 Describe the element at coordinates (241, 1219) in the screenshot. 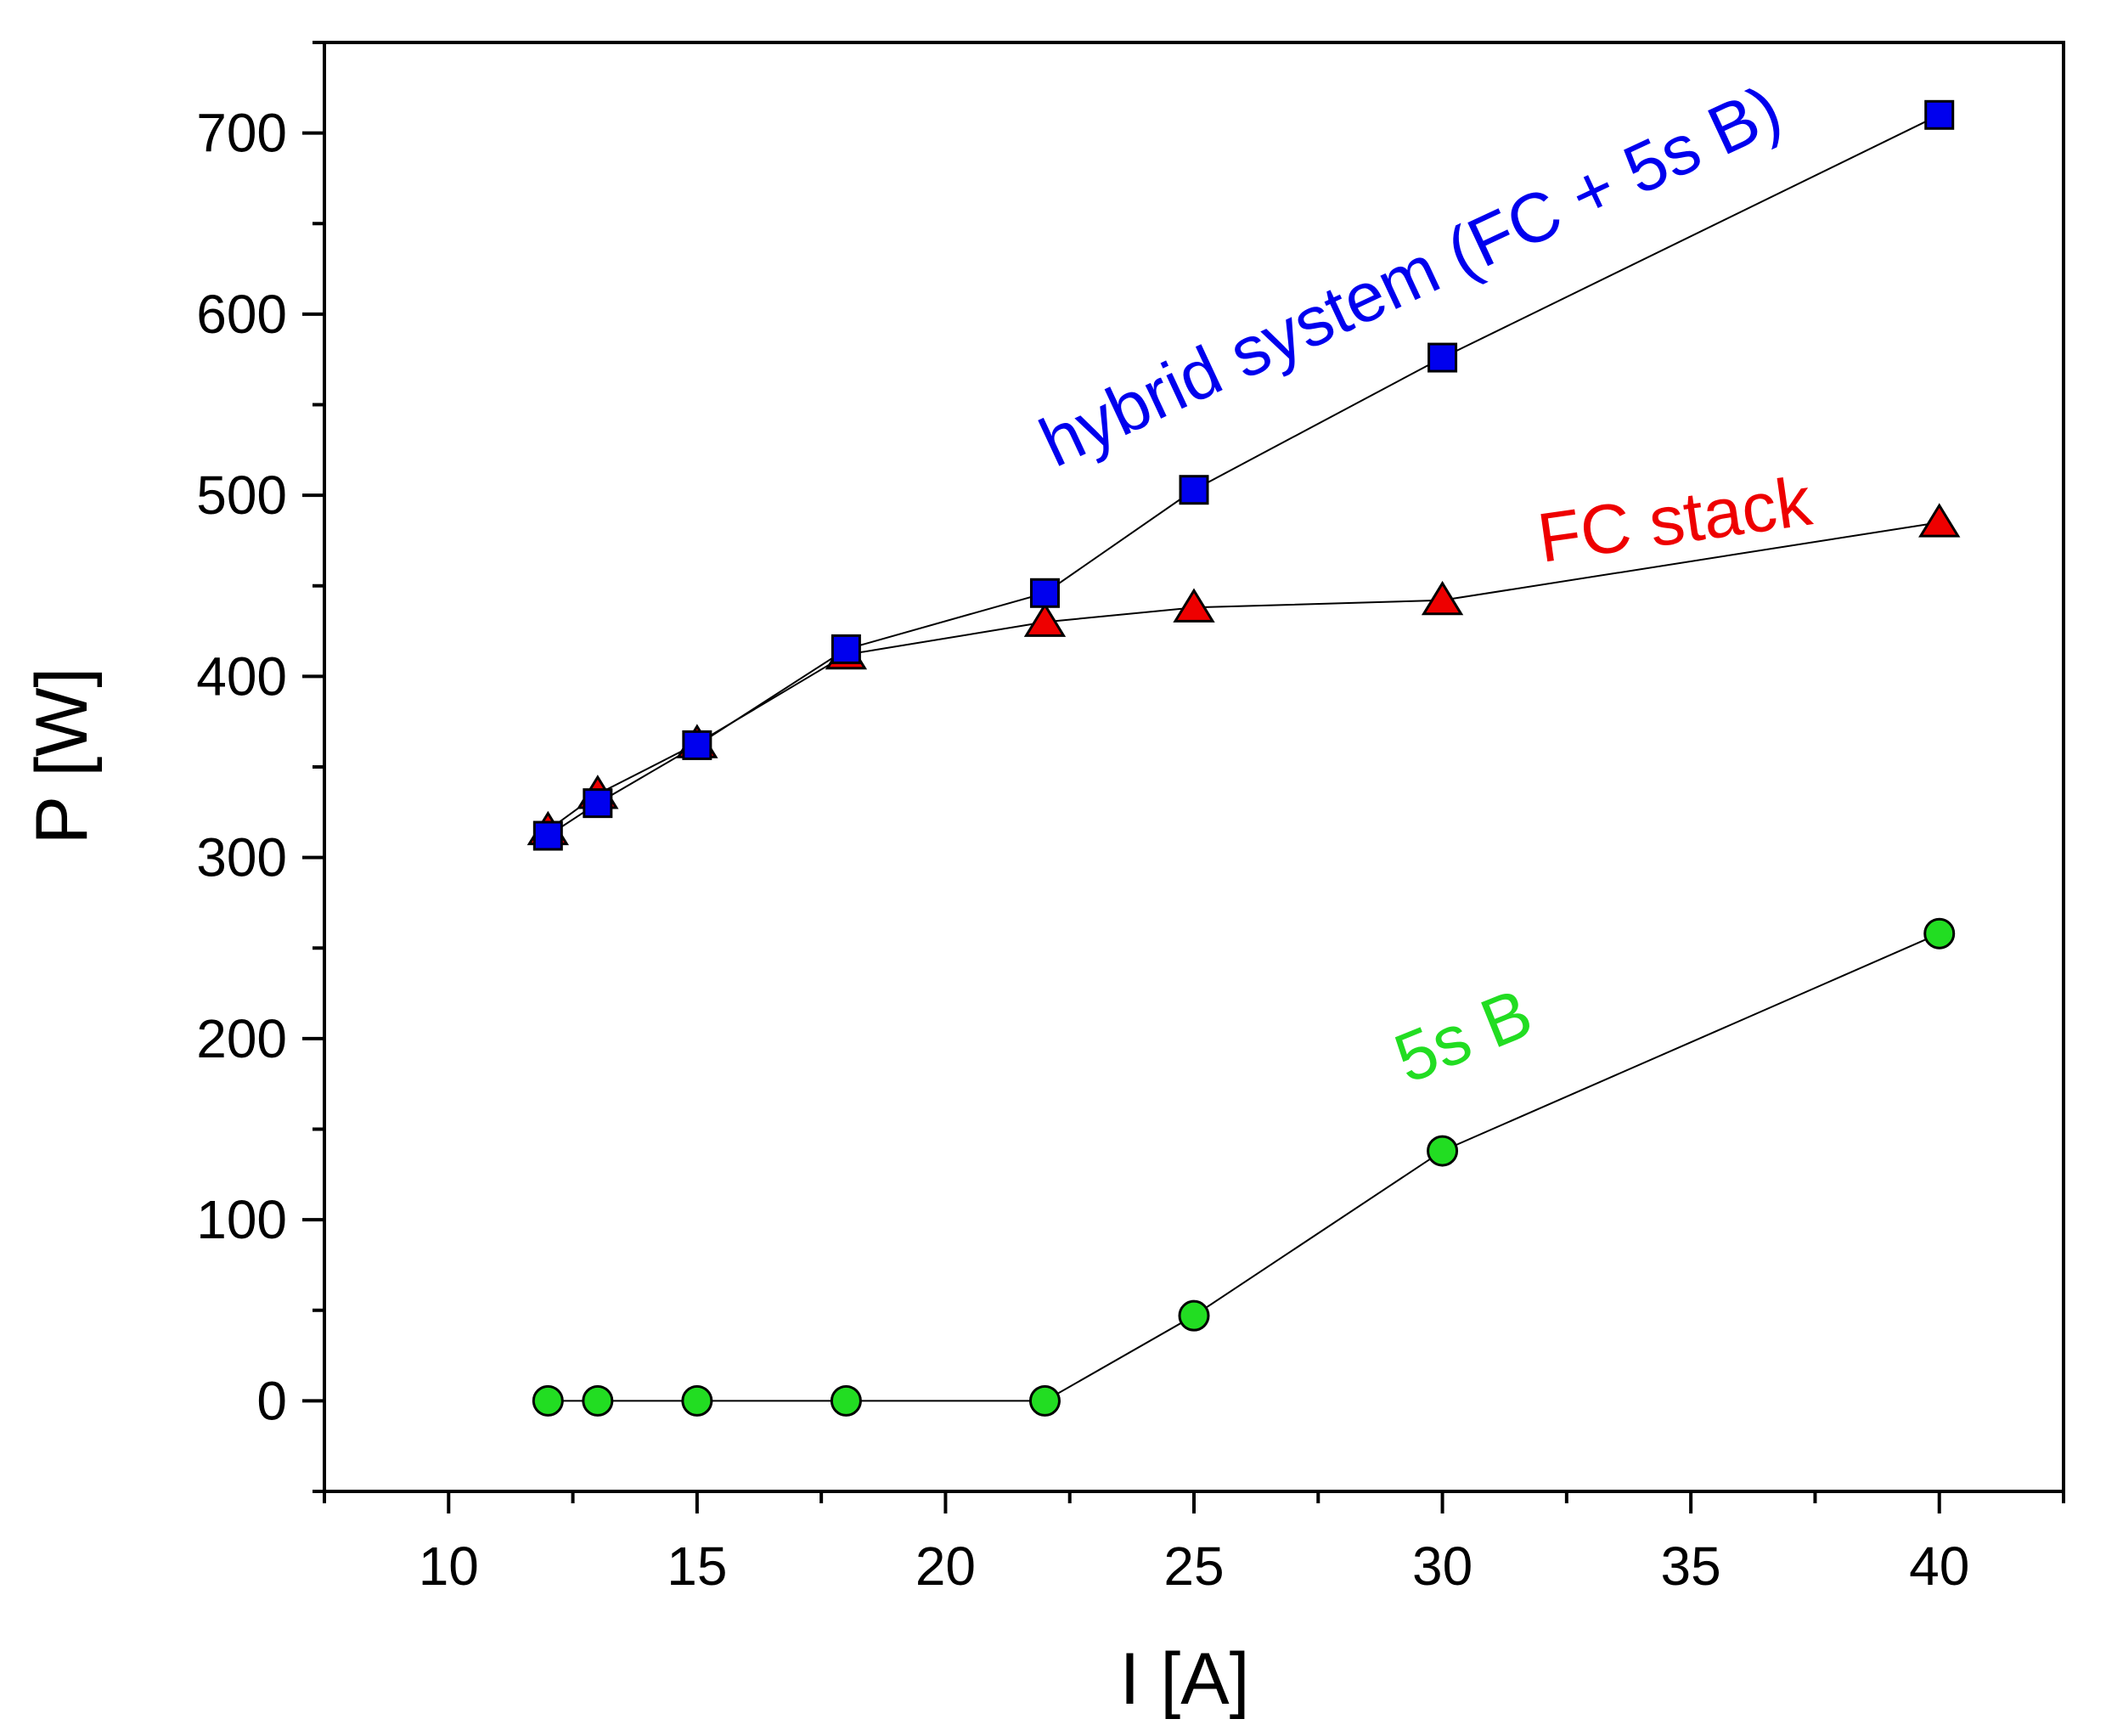

I see `y-tick-label: 100` at that location.